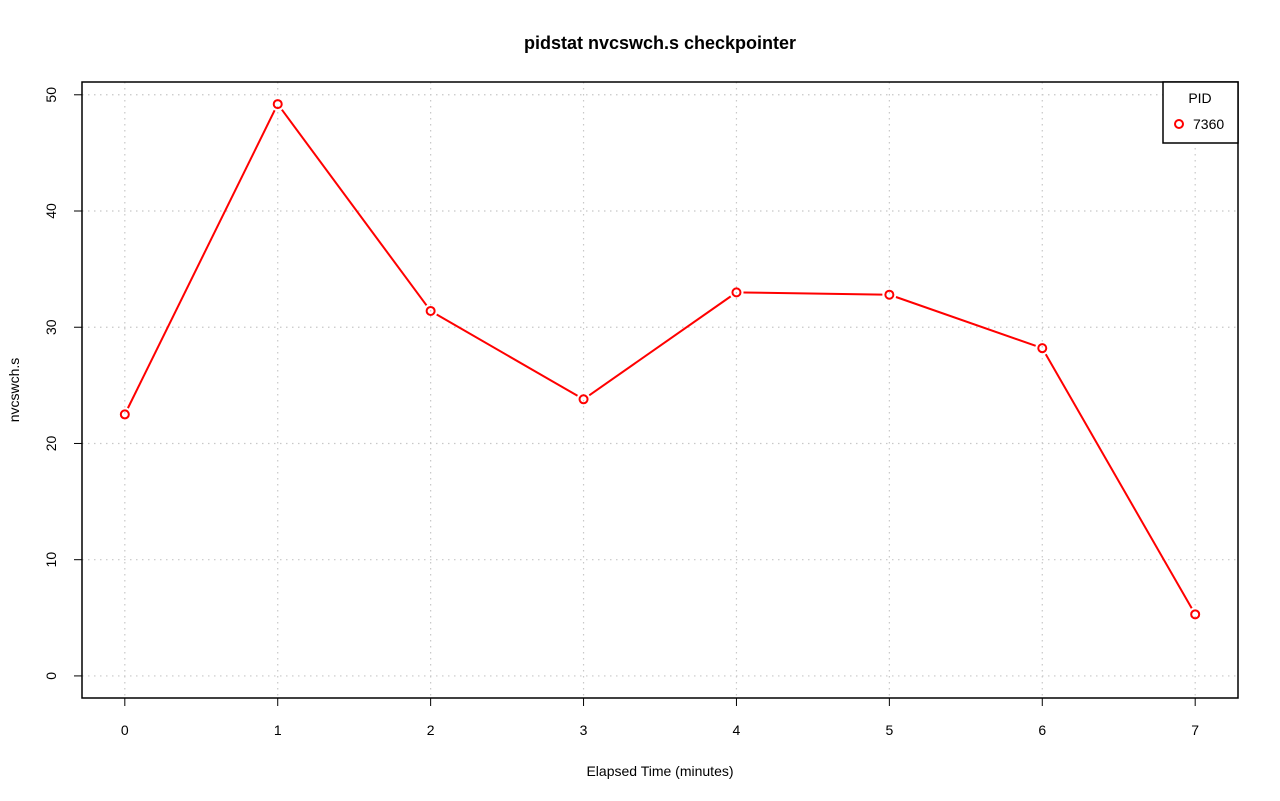 This screenshot has height=801, width=1280. I want to click on y-axis: 0 10 20 30 40 50, so click(63, 383).